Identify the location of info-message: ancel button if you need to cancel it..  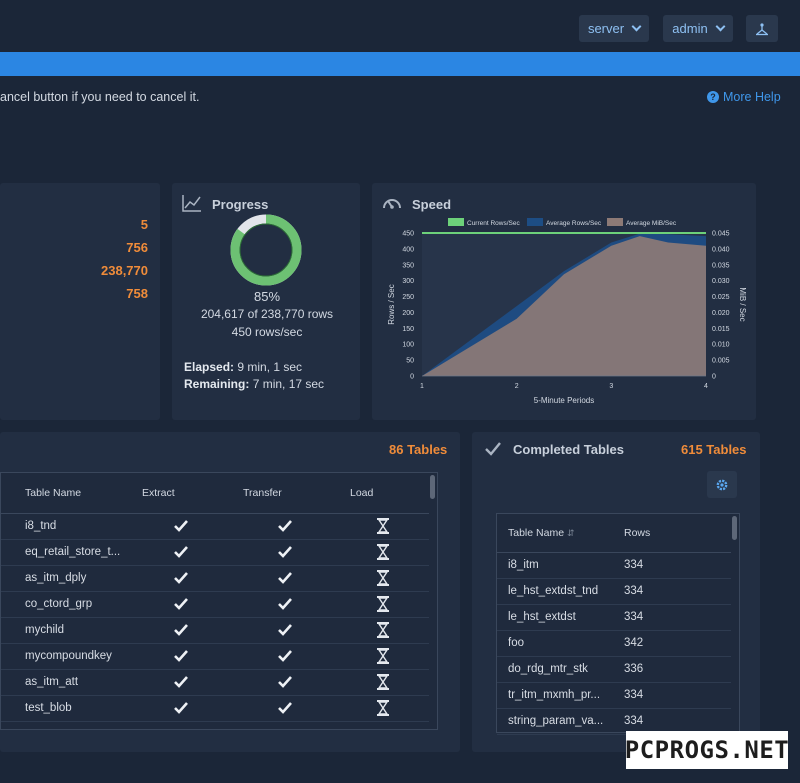
(100, 97).